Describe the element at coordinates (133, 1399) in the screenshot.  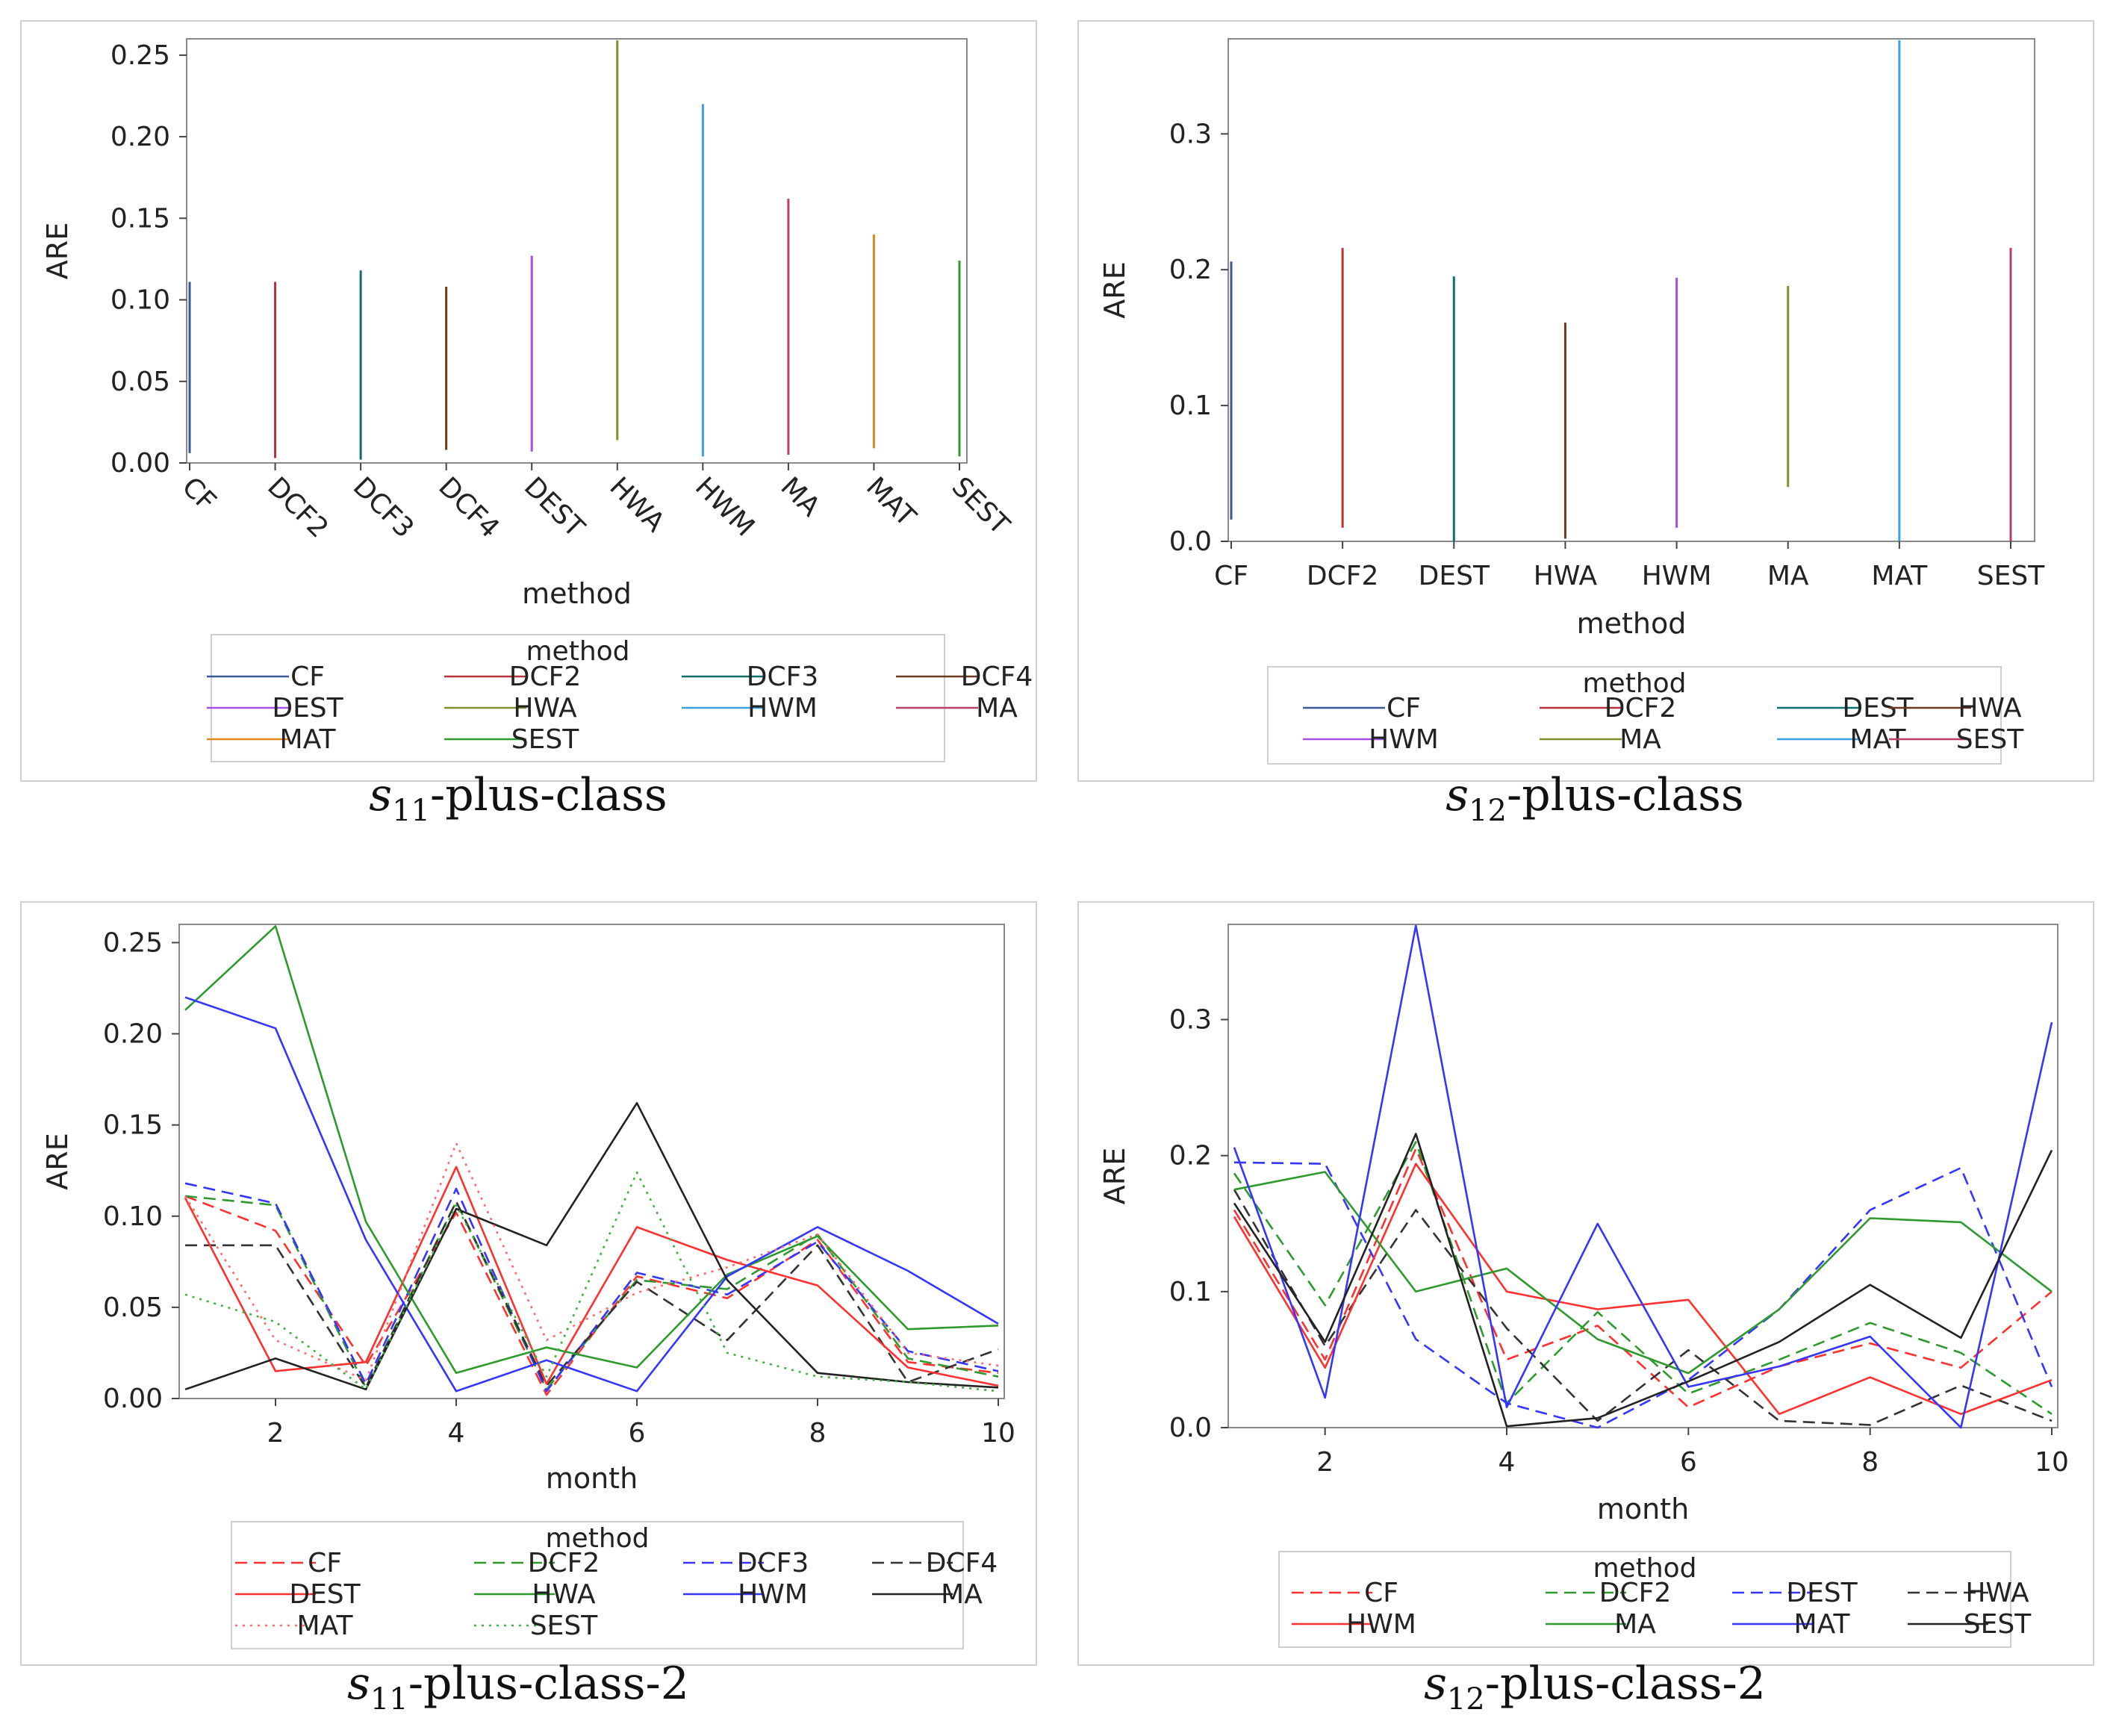
I see `y-tick-label: 0.00` at that location.